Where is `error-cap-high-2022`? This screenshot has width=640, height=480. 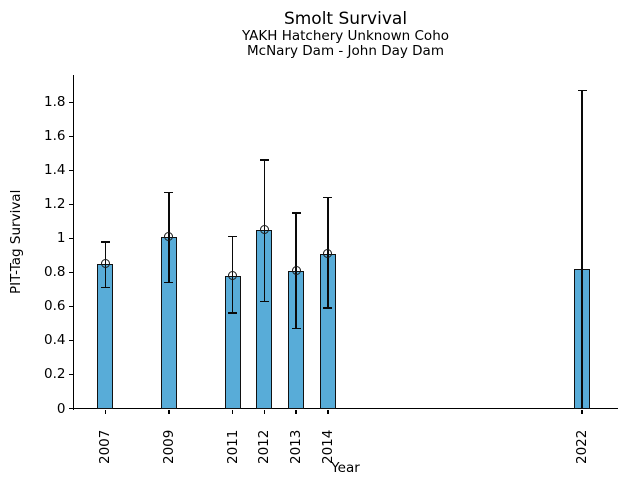
error-cap-high-2022 is located at coordinates (582, 90).